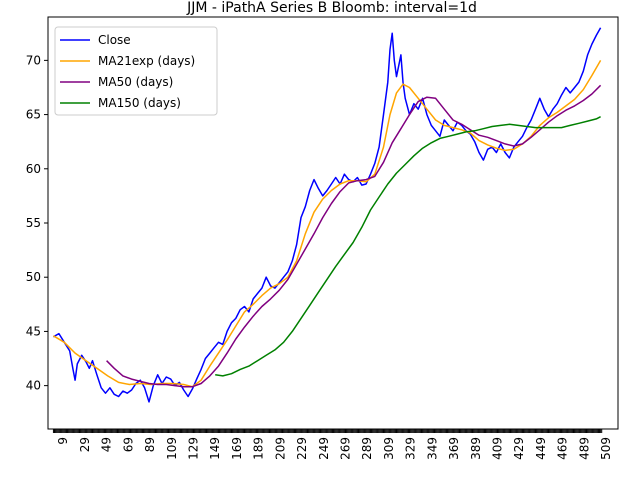  What do you see at coordinates (345, 448) in the screenshot?
I see `x-tick-label: 269` at bounding box center [345, 448].